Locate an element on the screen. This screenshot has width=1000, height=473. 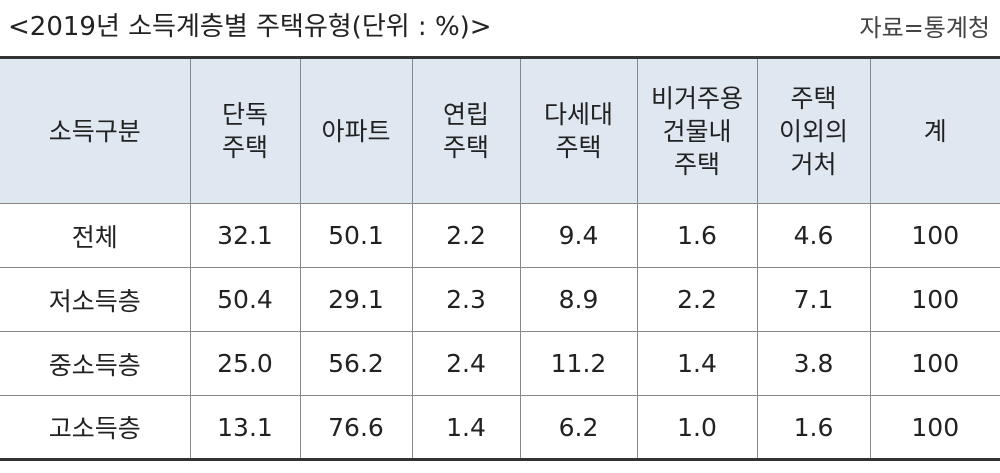
header-cell: 아파트 is located at coordinates (356, 130).